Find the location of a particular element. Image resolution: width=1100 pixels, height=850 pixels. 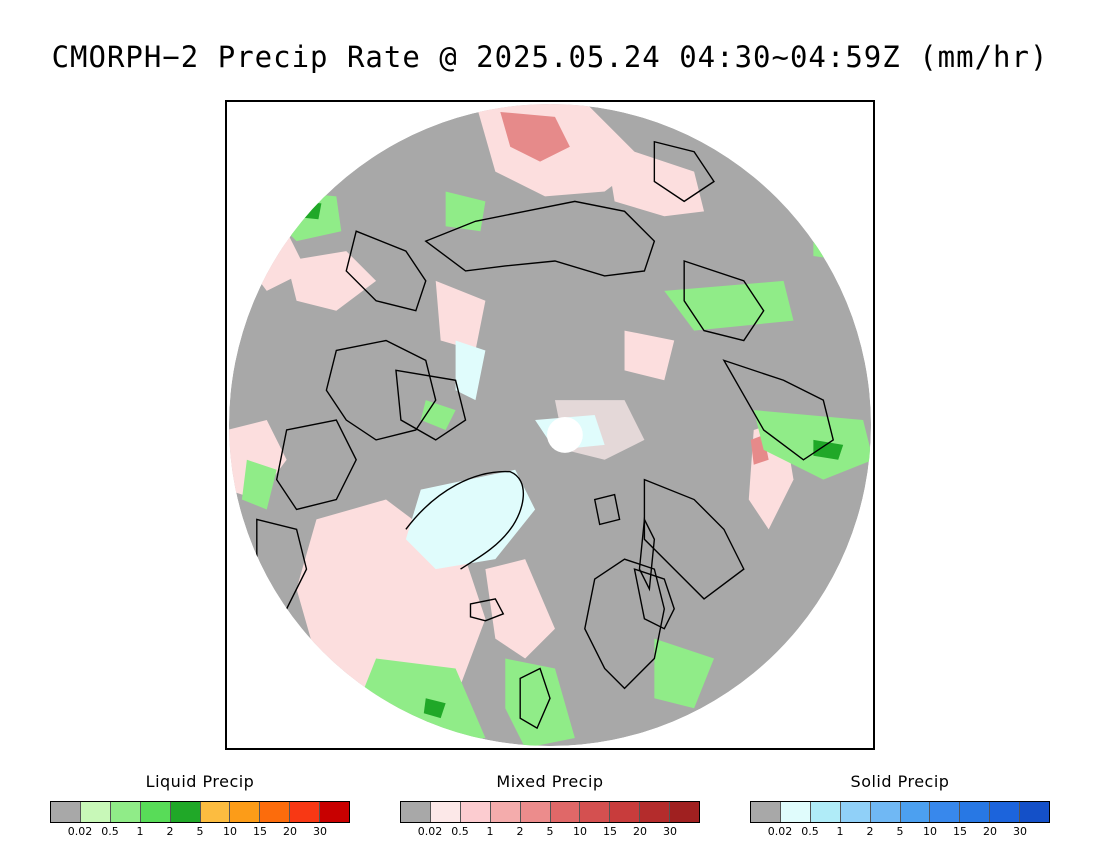

pole-gap is located at coordinates (565, 435).